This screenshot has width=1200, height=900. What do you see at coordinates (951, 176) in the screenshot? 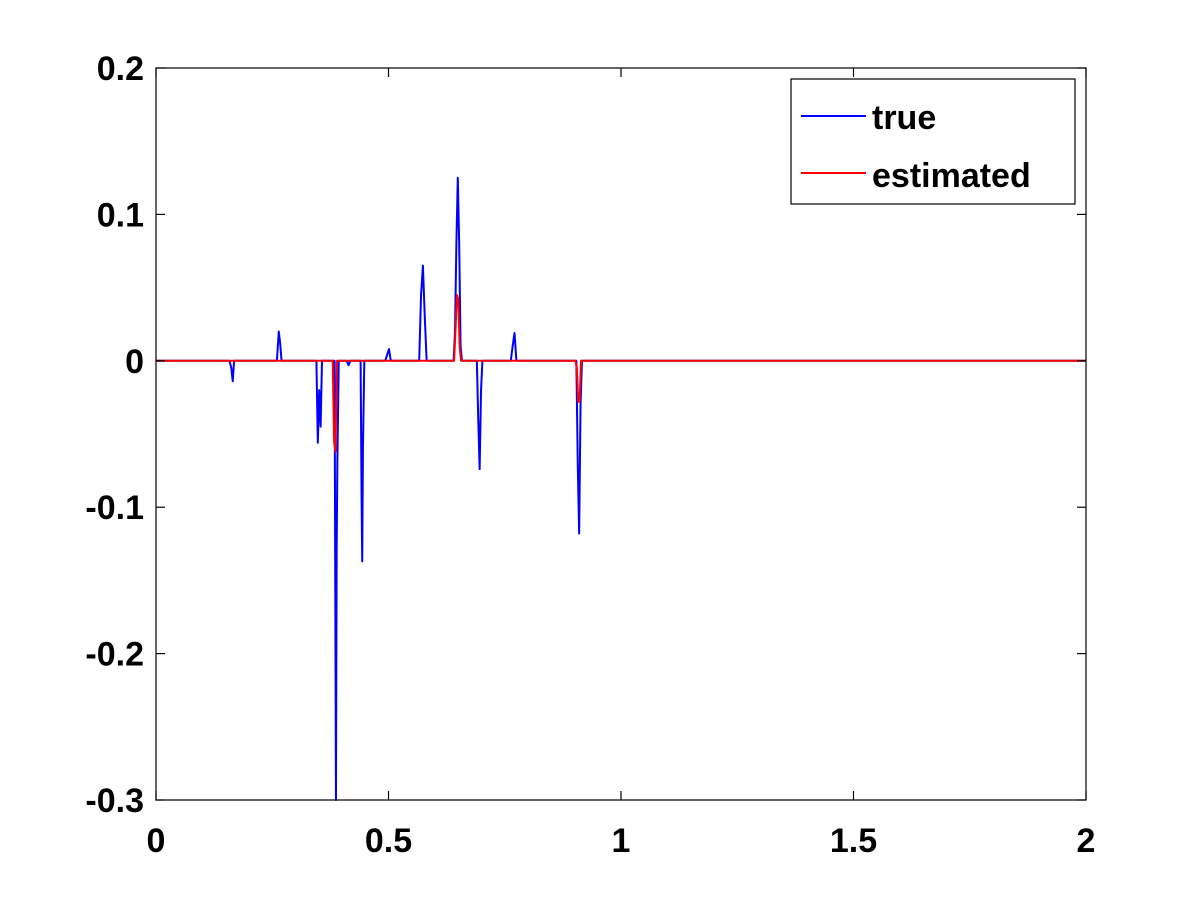
I see `legend-label-estimated: estimated` at bounding box center [951, 176].